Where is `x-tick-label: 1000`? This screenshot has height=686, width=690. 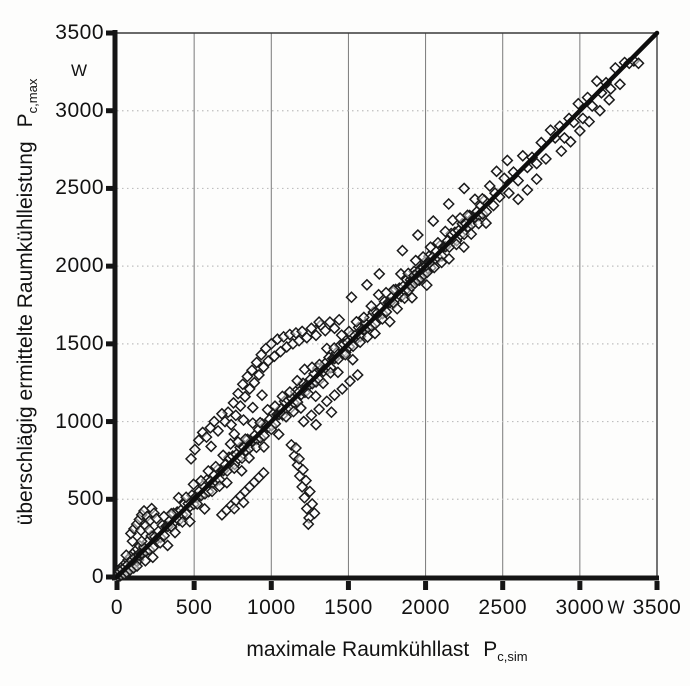
x-tick-label: 1000 is located at coordinates (271, 607).